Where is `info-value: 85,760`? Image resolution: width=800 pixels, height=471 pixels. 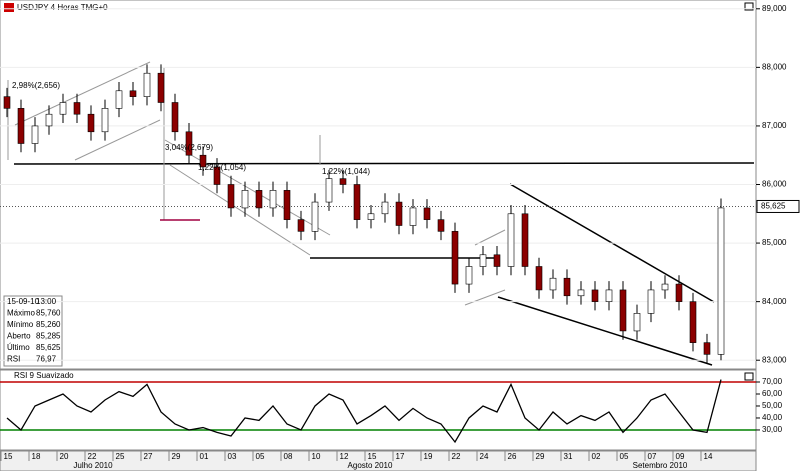 info-value: 85,760 is located at coordinates (48, 313).